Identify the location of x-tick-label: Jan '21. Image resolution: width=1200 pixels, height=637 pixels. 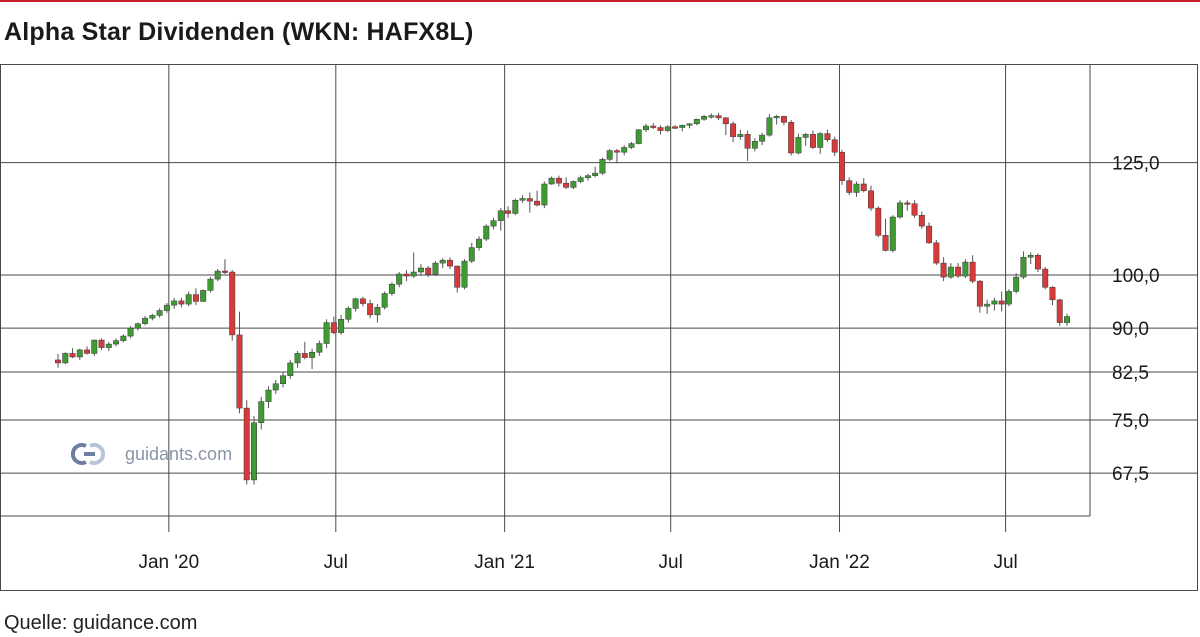
(504, 562).